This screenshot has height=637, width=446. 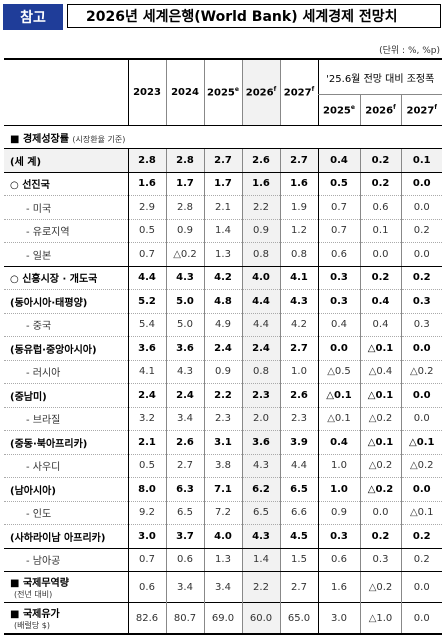 What do you see at coordinates (146, 348) in the screenshot?
I see `value-cell: 3.6` at bounding box center [146, 348].